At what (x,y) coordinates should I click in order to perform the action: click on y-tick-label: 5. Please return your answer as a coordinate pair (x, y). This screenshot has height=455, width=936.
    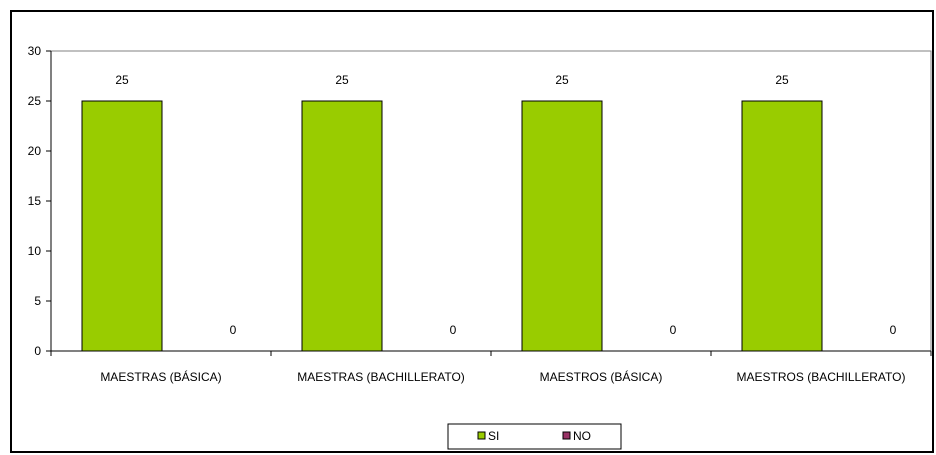
    Looking at the image, I should click on (37, 301).